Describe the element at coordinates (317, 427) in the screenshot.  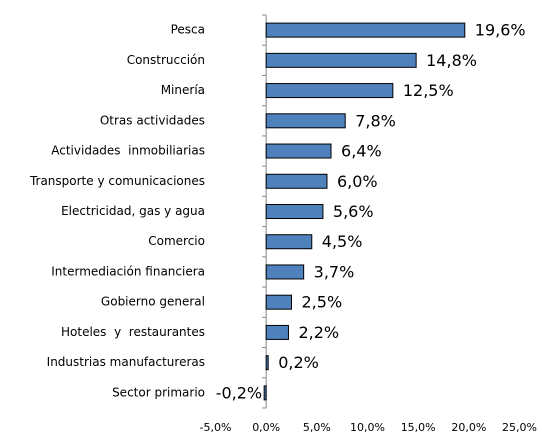
I see `x-tick-label: 5,0%` at that location.